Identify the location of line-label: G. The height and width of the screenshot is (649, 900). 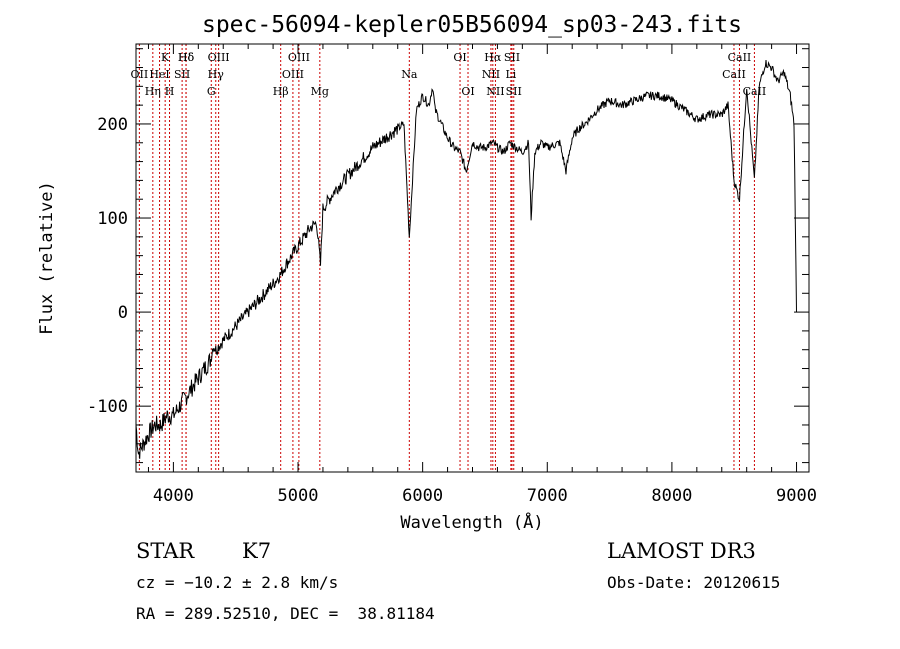
(211, 91).